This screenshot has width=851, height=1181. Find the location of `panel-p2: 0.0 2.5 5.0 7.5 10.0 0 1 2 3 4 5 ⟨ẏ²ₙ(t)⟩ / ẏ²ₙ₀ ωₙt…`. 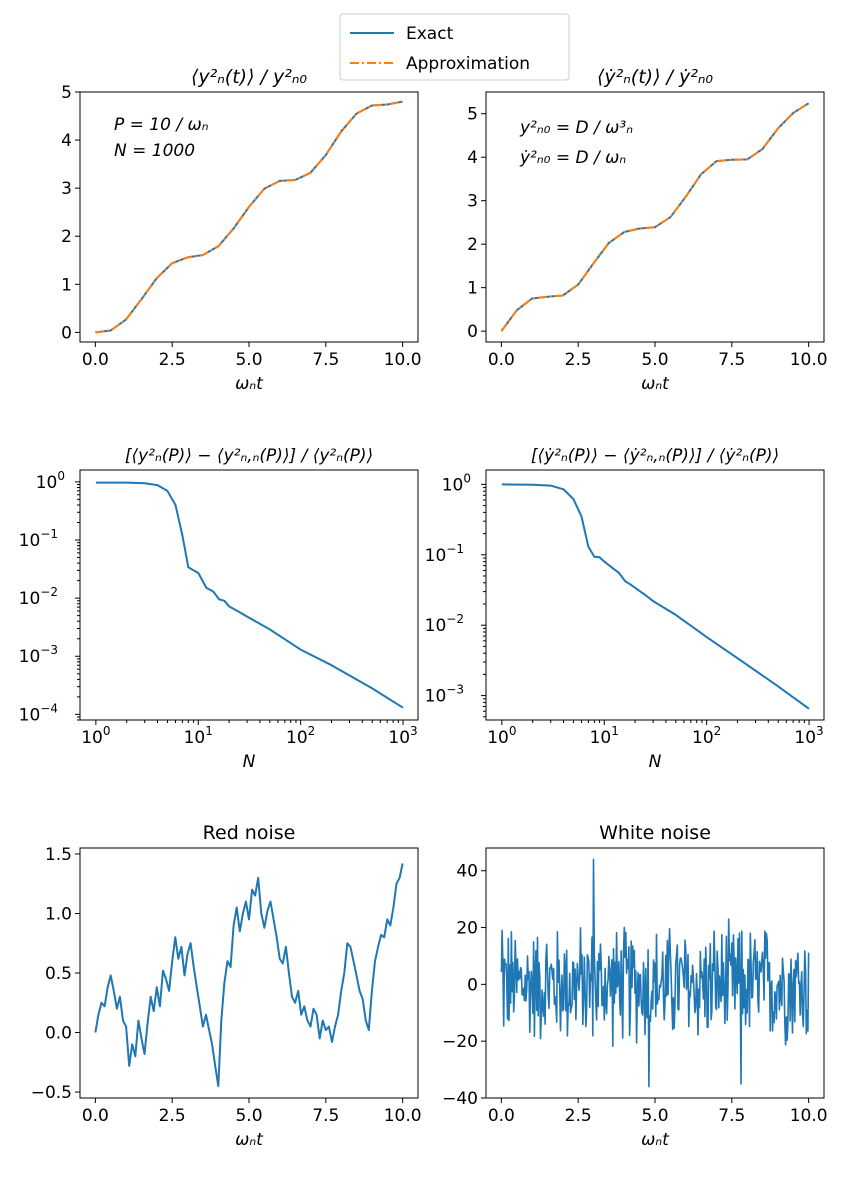

panel-p2: 0.0 2.5 5.0 7.5 10.0 0 1 2 3 4 5 ⟨ẏ²ₙ(t)⟩ / ẏ²ₙ₀ ωₙt… is located at coordinates (647, 230).